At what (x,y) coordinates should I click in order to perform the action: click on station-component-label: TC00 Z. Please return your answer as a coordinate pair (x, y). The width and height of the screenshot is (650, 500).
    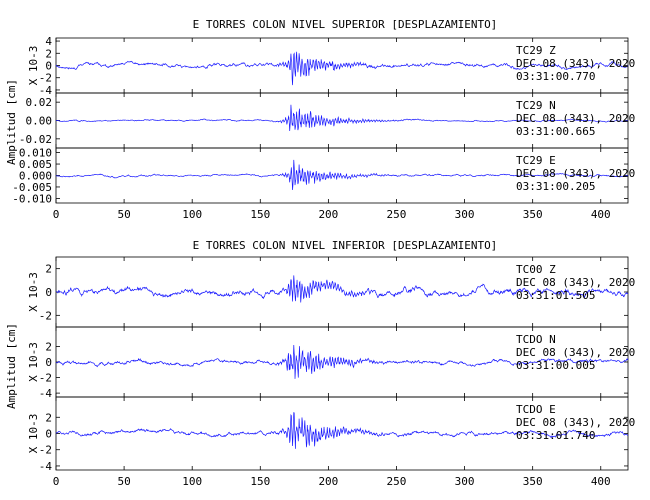
    Looking at the image, I should click on (536, 269).